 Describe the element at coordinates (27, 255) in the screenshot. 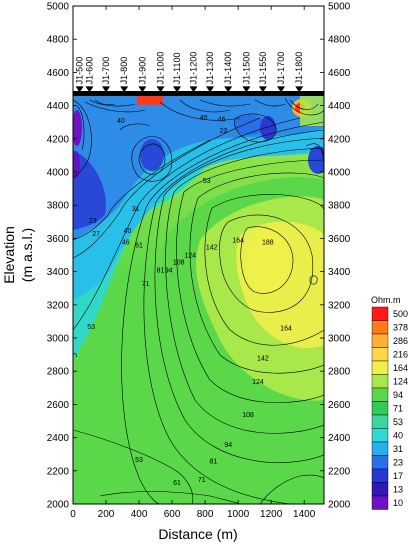

I see `y-axis-label-line2: (m a.s.l.)` at that location.